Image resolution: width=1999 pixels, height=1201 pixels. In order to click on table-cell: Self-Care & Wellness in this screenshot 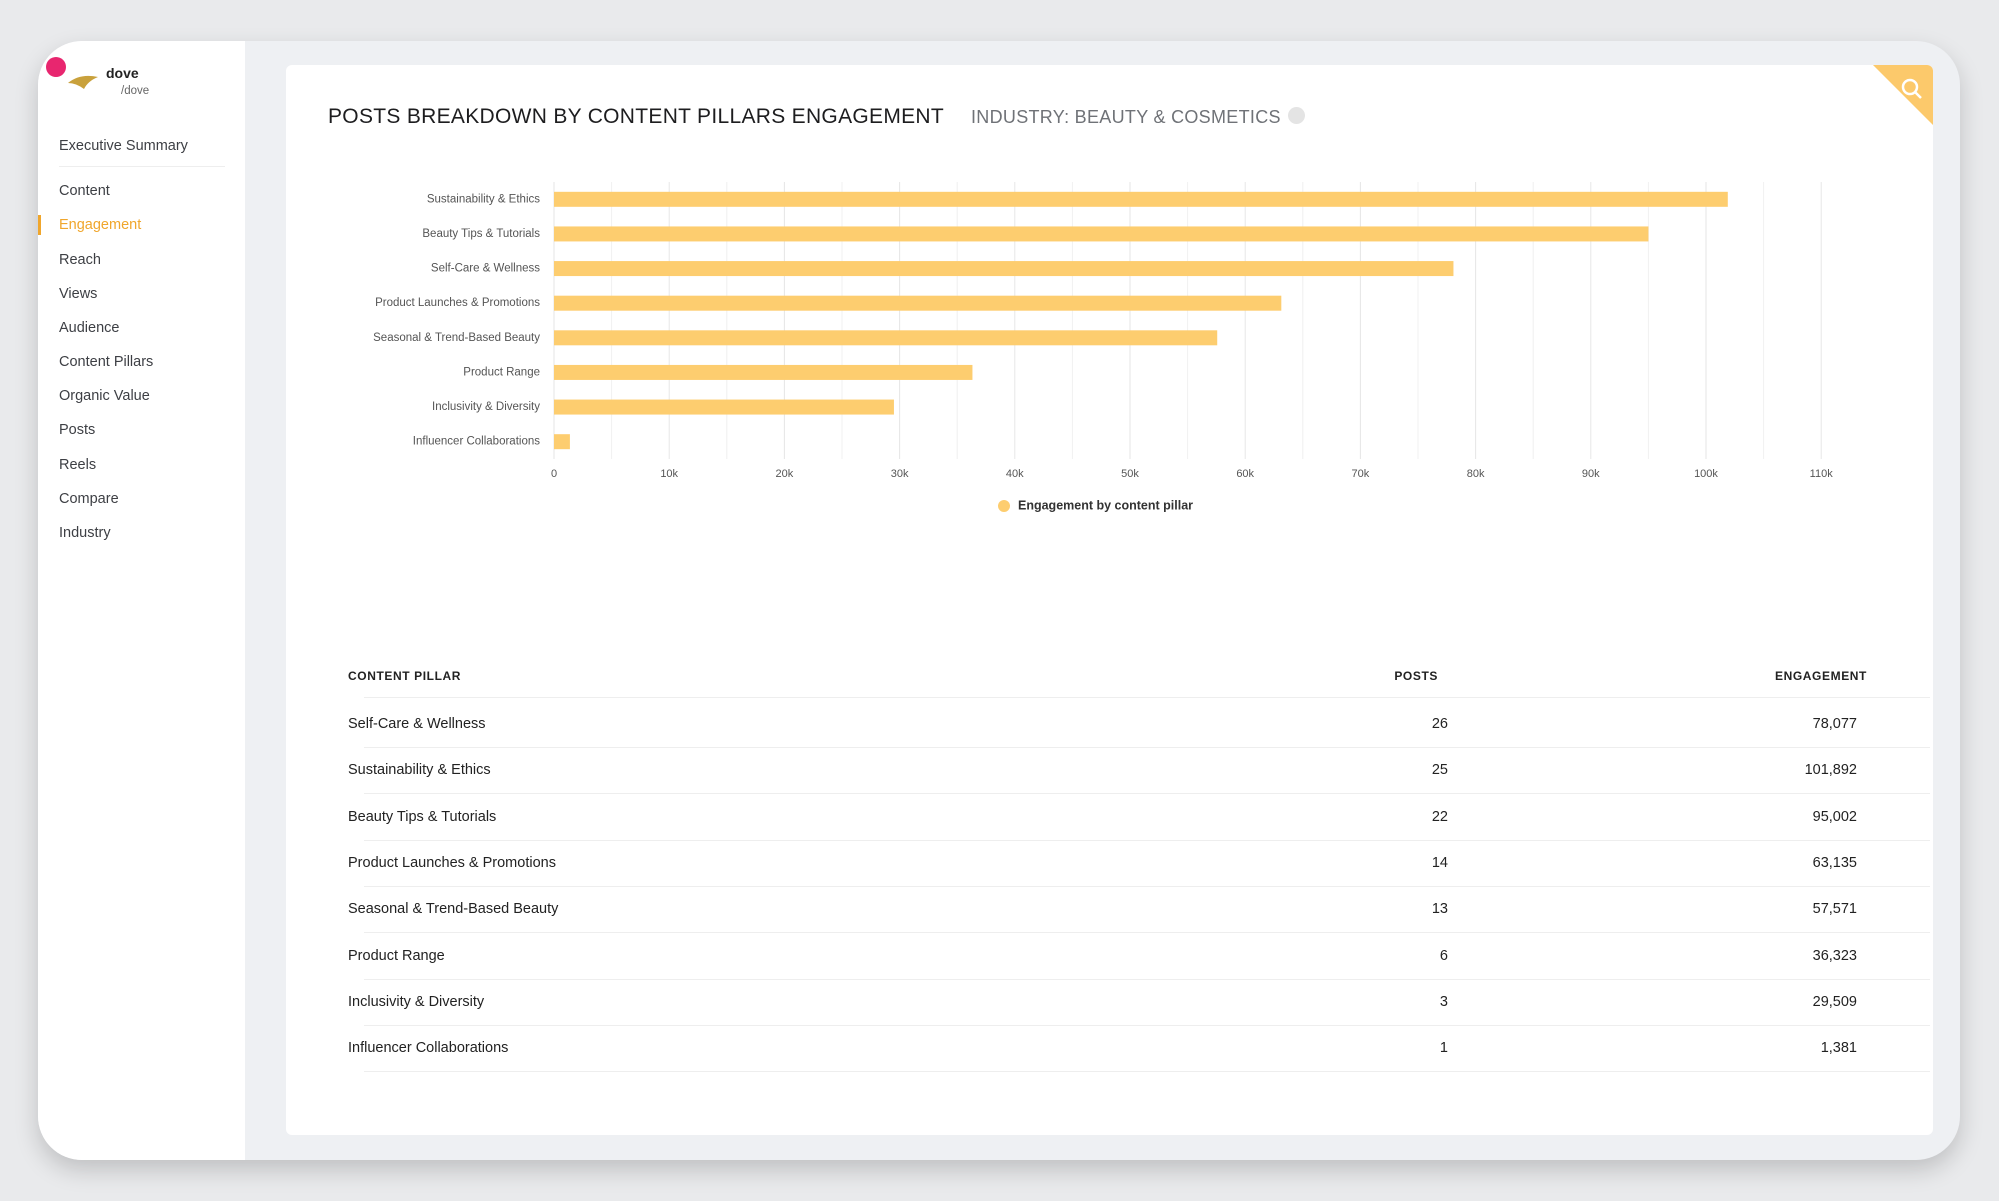, I will do `click(417, 724)`.